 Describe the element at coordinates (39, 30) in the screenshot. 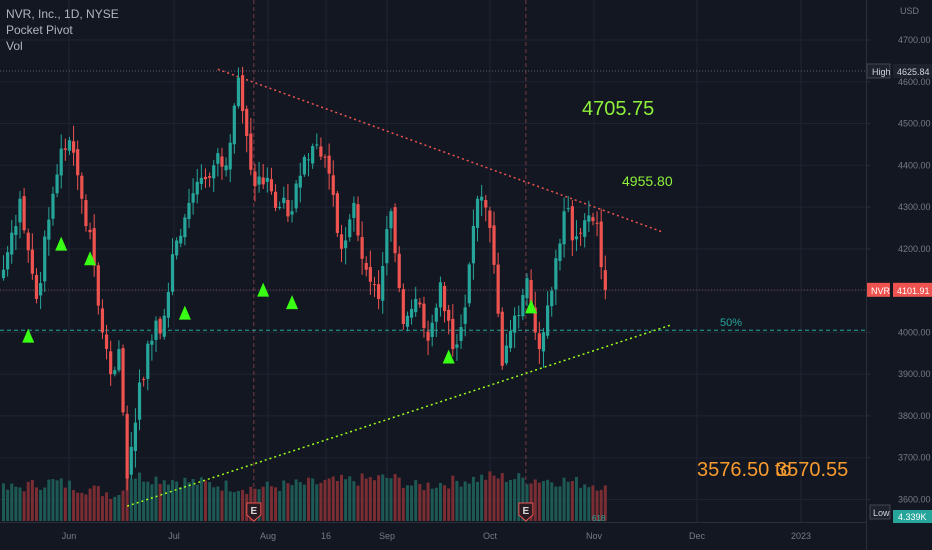

I see `indicator-label: Pocket Pivot` at that location.